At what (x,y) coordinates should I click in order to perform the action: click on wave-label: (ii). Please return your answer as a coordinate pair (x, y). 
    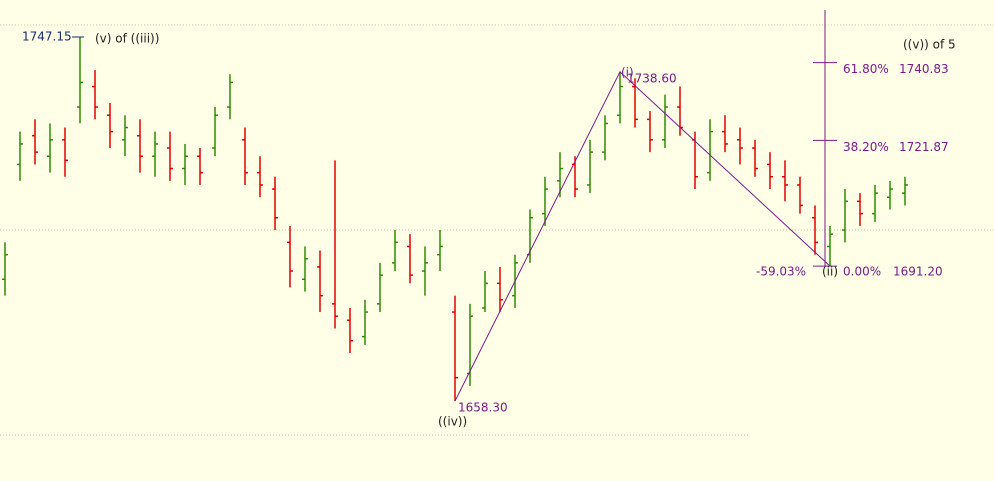
    Looking at the image, I should click on (830, 272).